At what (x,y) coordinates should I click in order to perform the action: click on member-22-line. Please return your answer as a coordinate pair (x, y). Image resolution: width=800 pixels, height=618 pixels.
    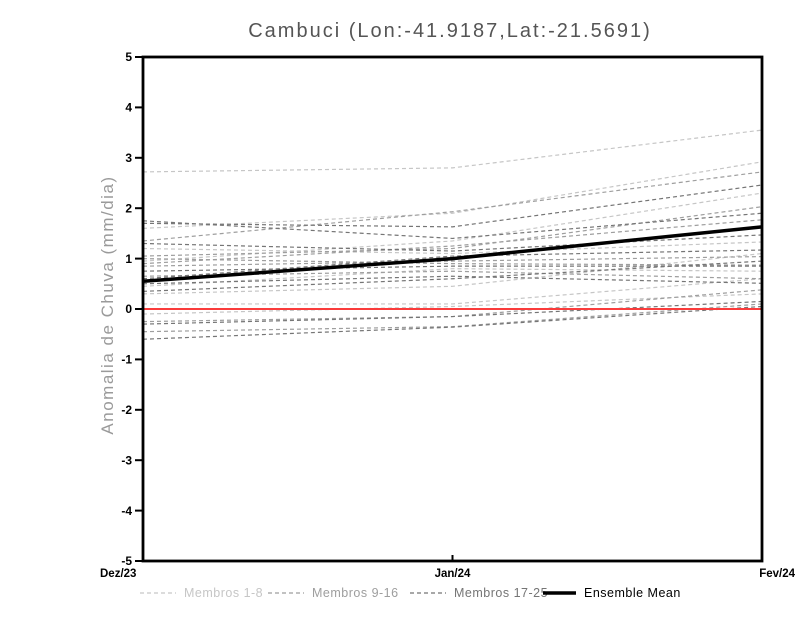
    Looking at the image, I should click on (452, 280).